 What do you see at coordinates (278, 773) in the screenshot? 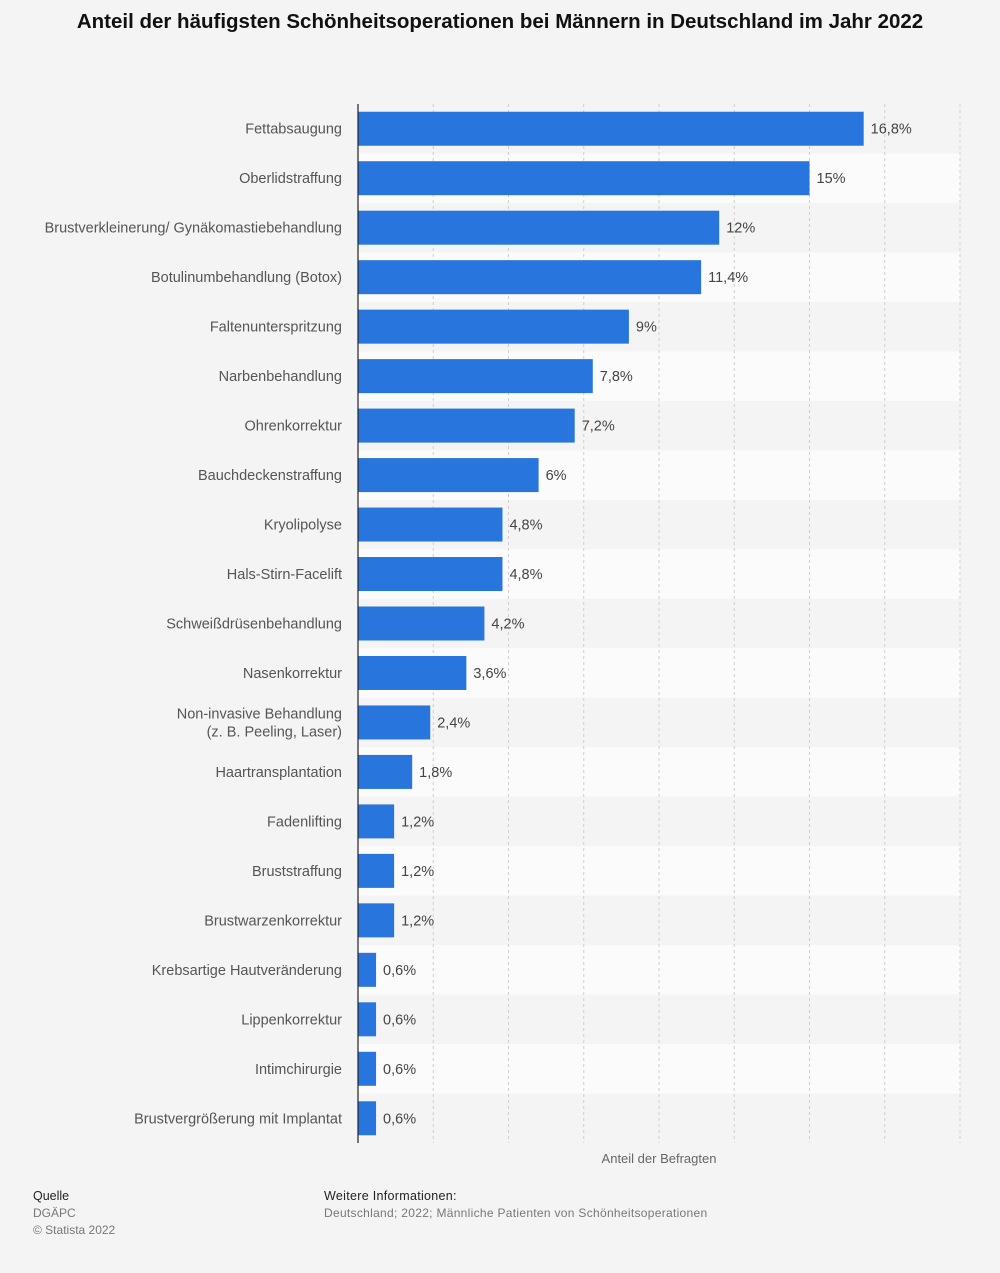
I see `category-label: Haartransplantation` at bounding box center [278, 773].